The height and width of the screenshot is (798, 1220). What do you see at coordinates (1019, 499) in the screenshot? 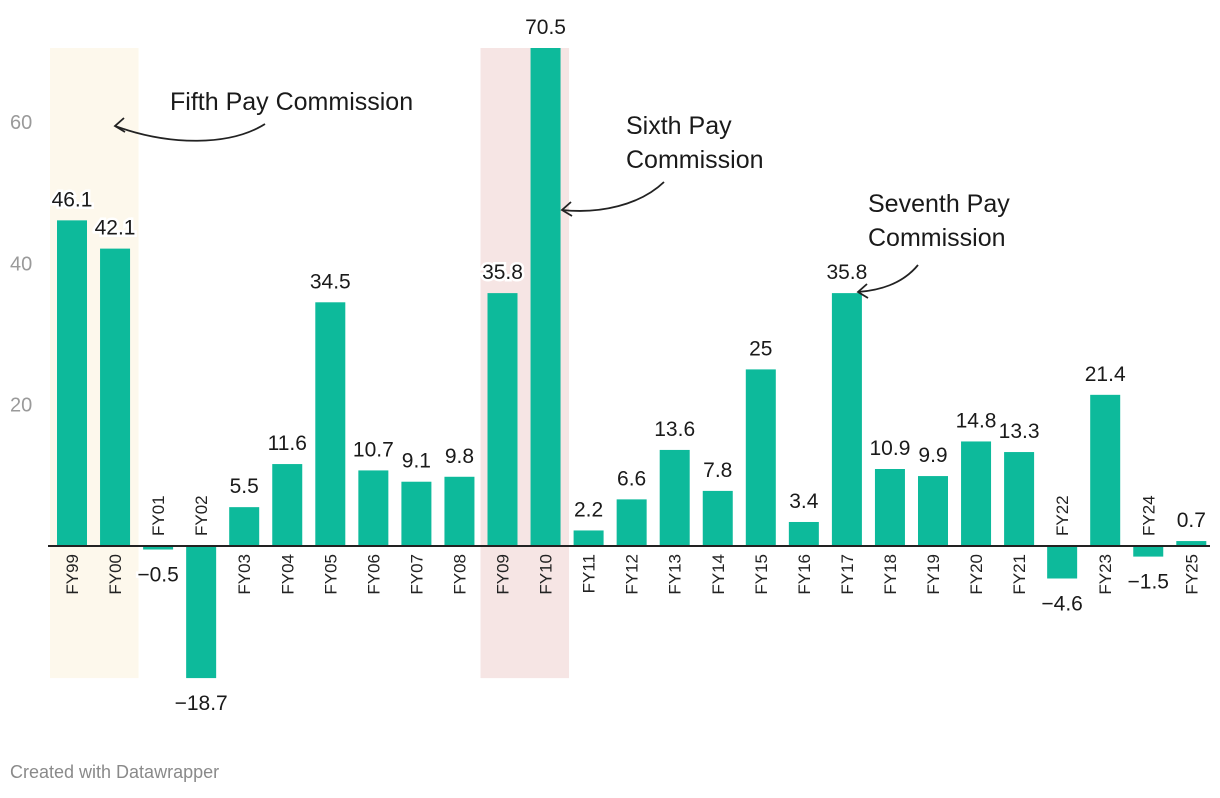
I see `bar-FY21` at bounding box center [1019, 499].